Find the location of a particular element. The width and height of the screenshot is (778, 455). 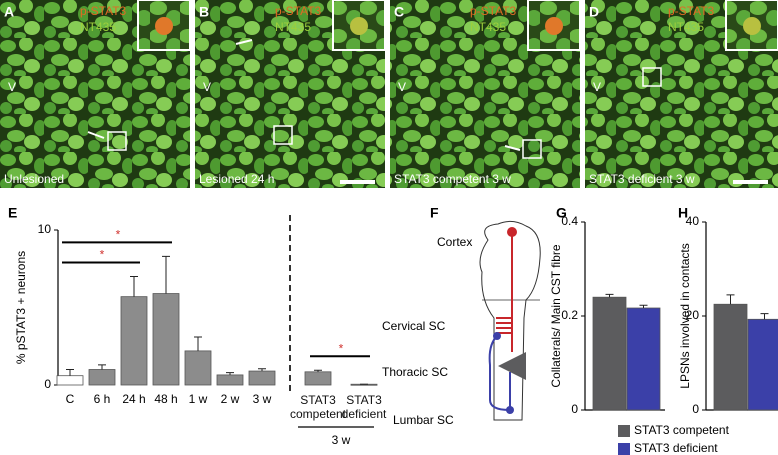

lpsn-fibre is located at coordinates (499, 373).